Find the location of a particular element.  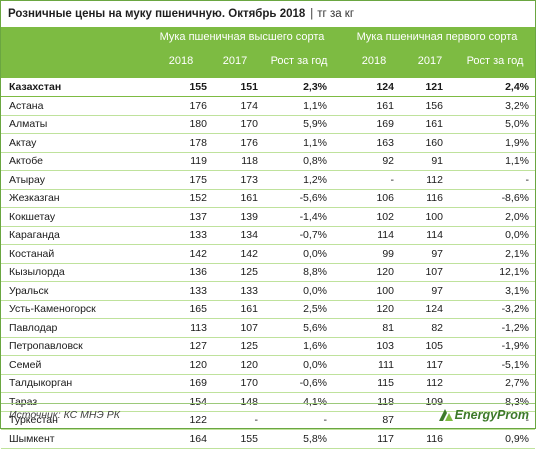

growth-premium: 2,5% is located at coordinates (299, 309).